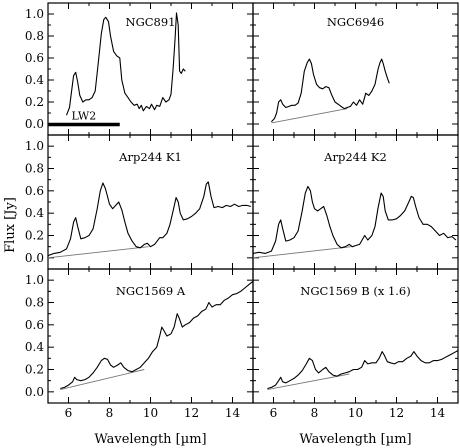 The height and width of the screenshot is (448, 460). I want to click on panel-label: NGC1569 A, so click(151, 291).